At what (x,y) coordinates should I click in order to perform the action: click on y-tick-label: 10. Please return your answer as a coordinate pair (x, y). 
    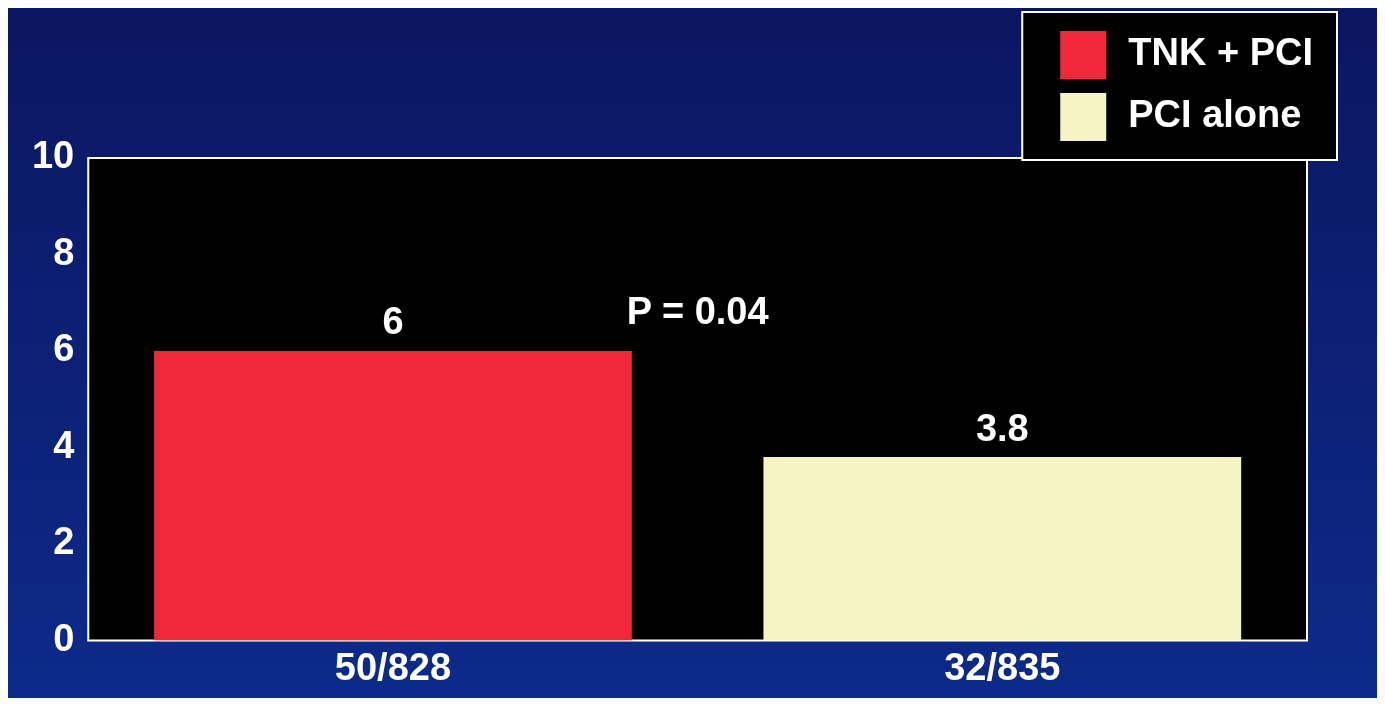
    Looking at the image, I should click on (53, 155).